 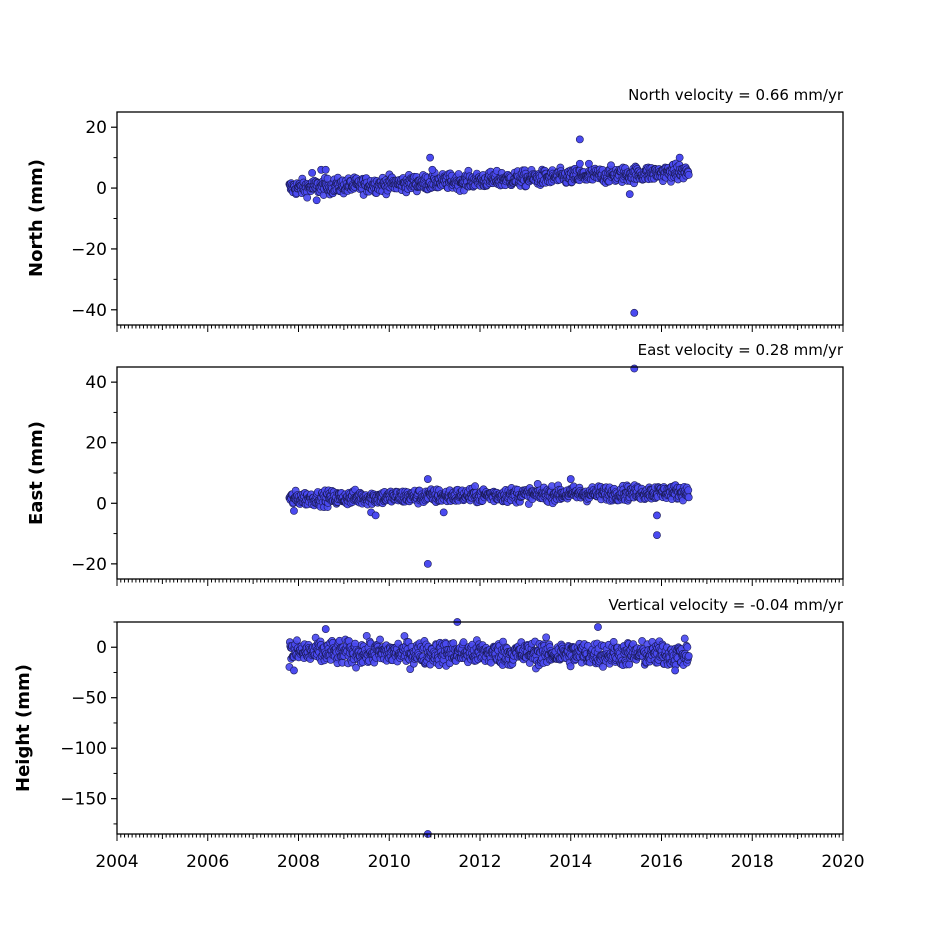 I want to click on height-ytick-label: −150, so click(x=83, y=800).